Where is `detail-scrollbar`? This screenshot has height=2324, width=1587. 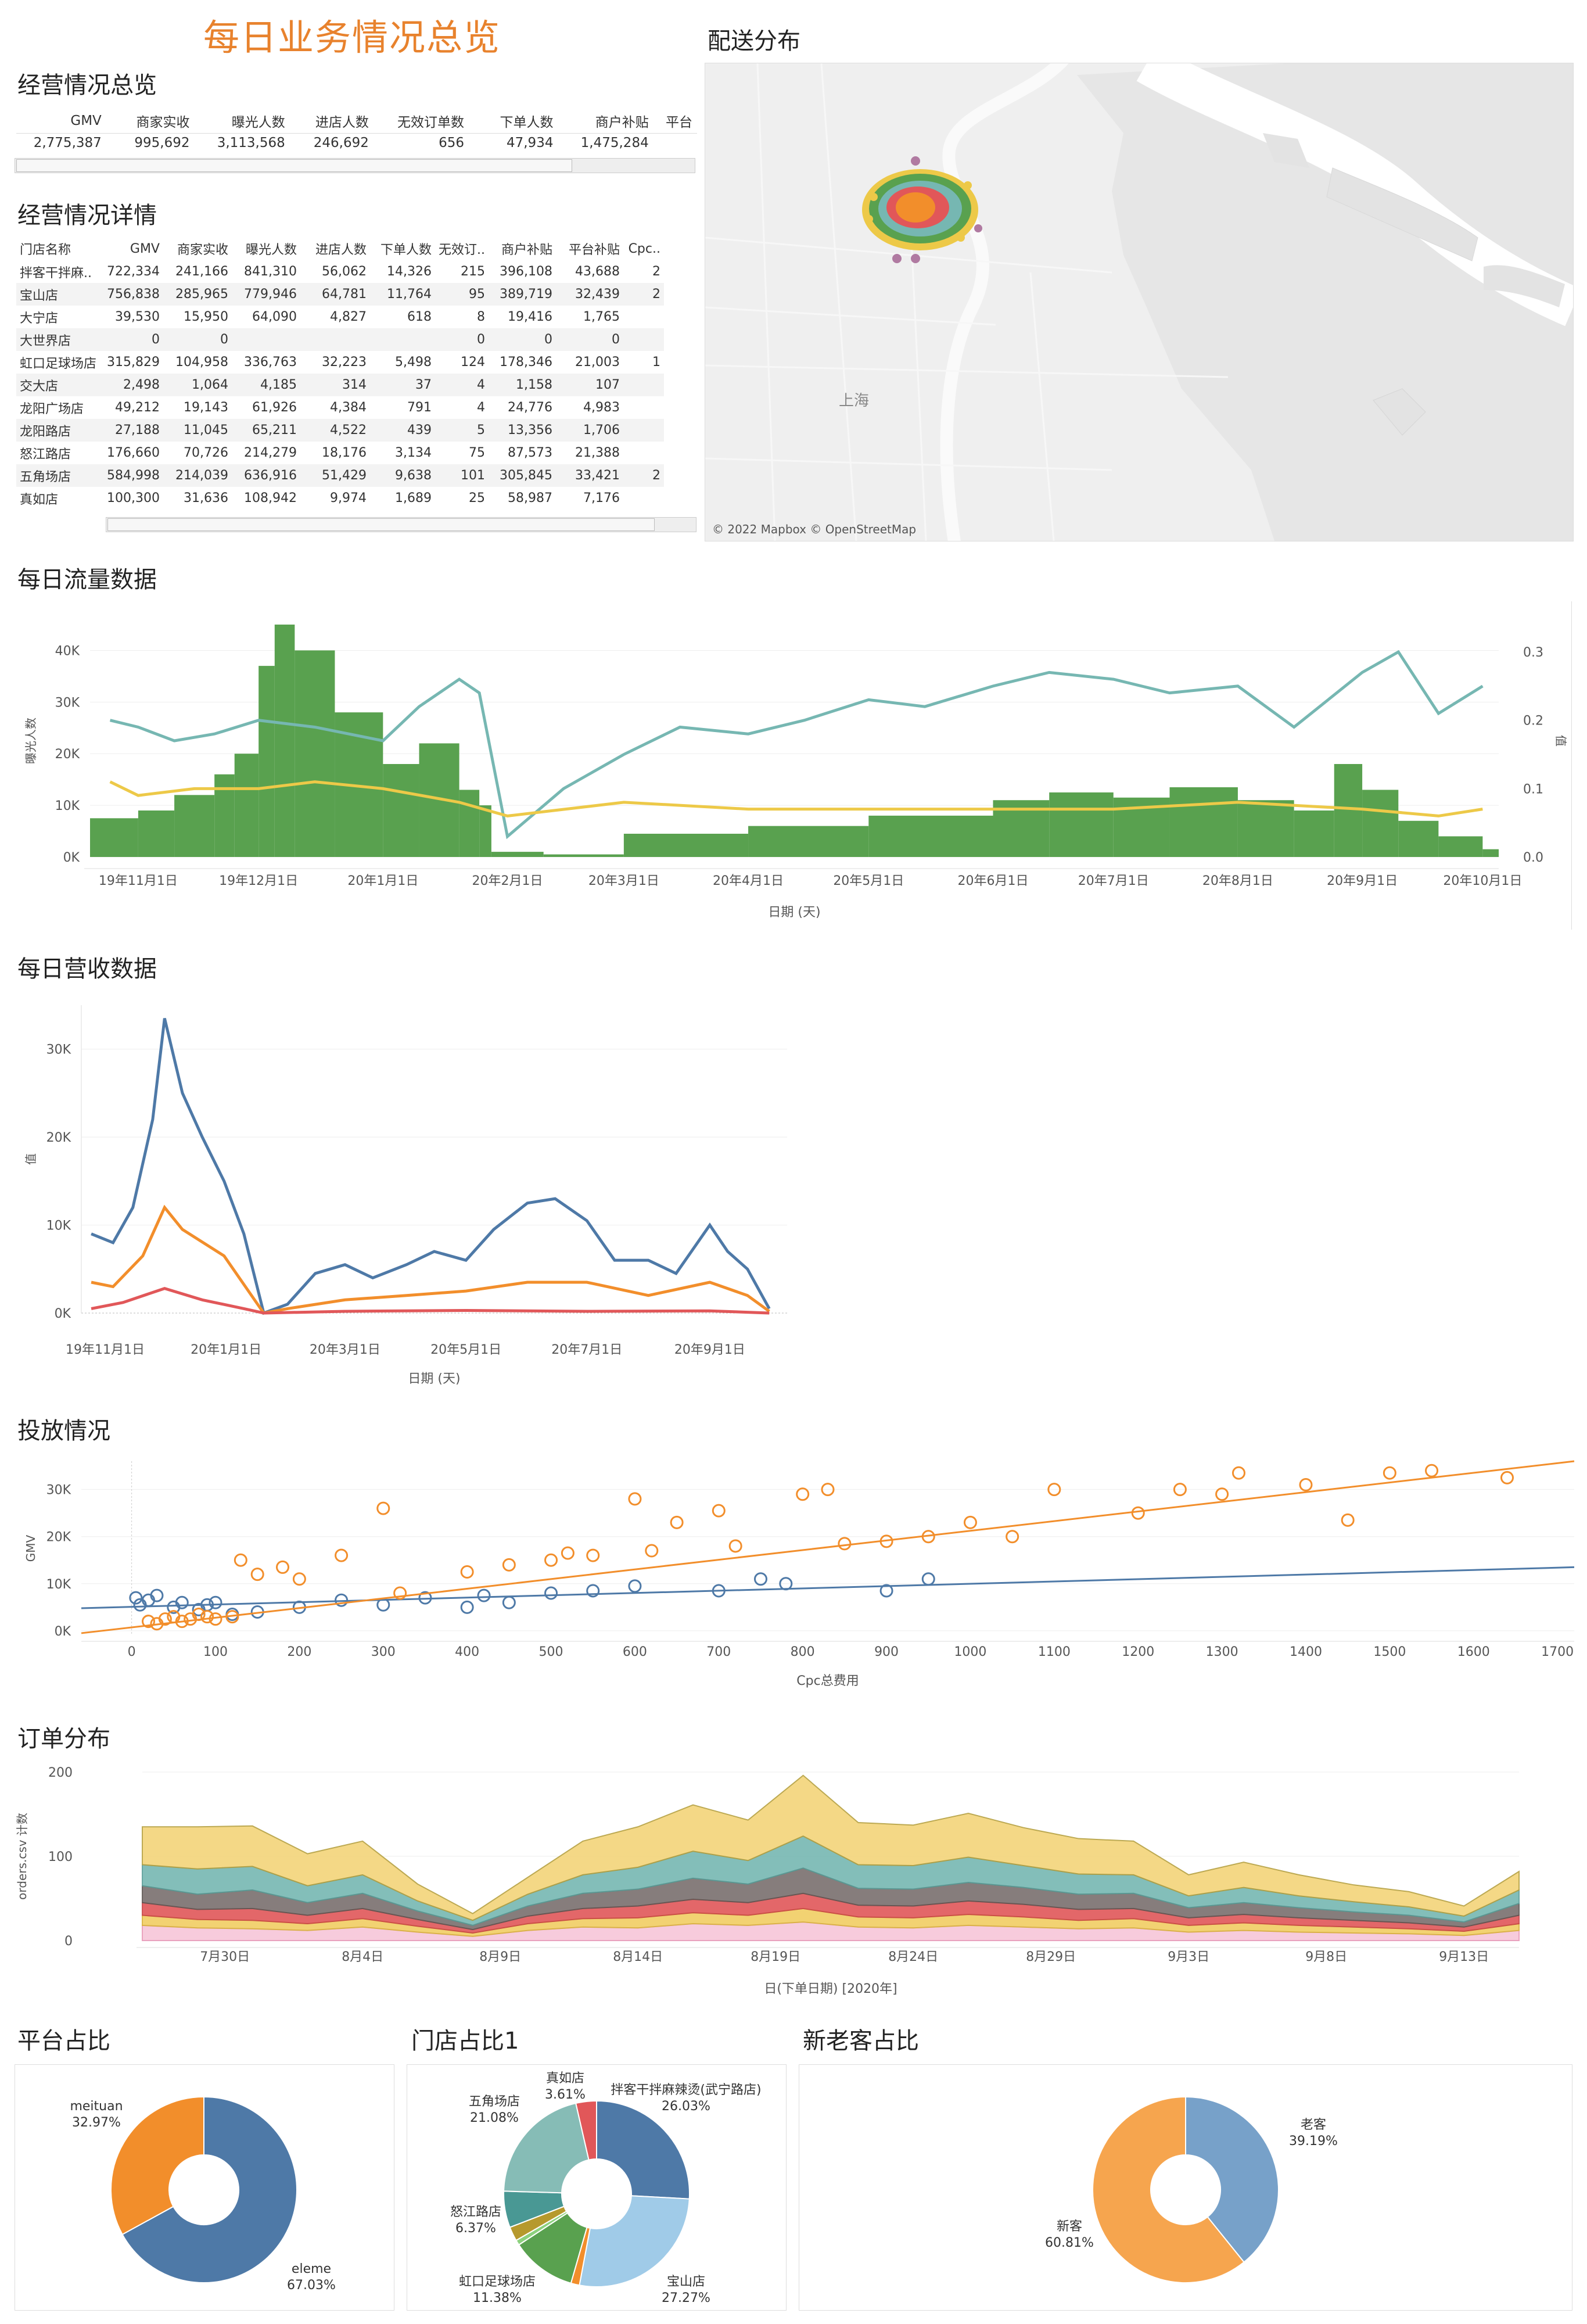
detail-scrollbar is located at coordinates (401, 524).